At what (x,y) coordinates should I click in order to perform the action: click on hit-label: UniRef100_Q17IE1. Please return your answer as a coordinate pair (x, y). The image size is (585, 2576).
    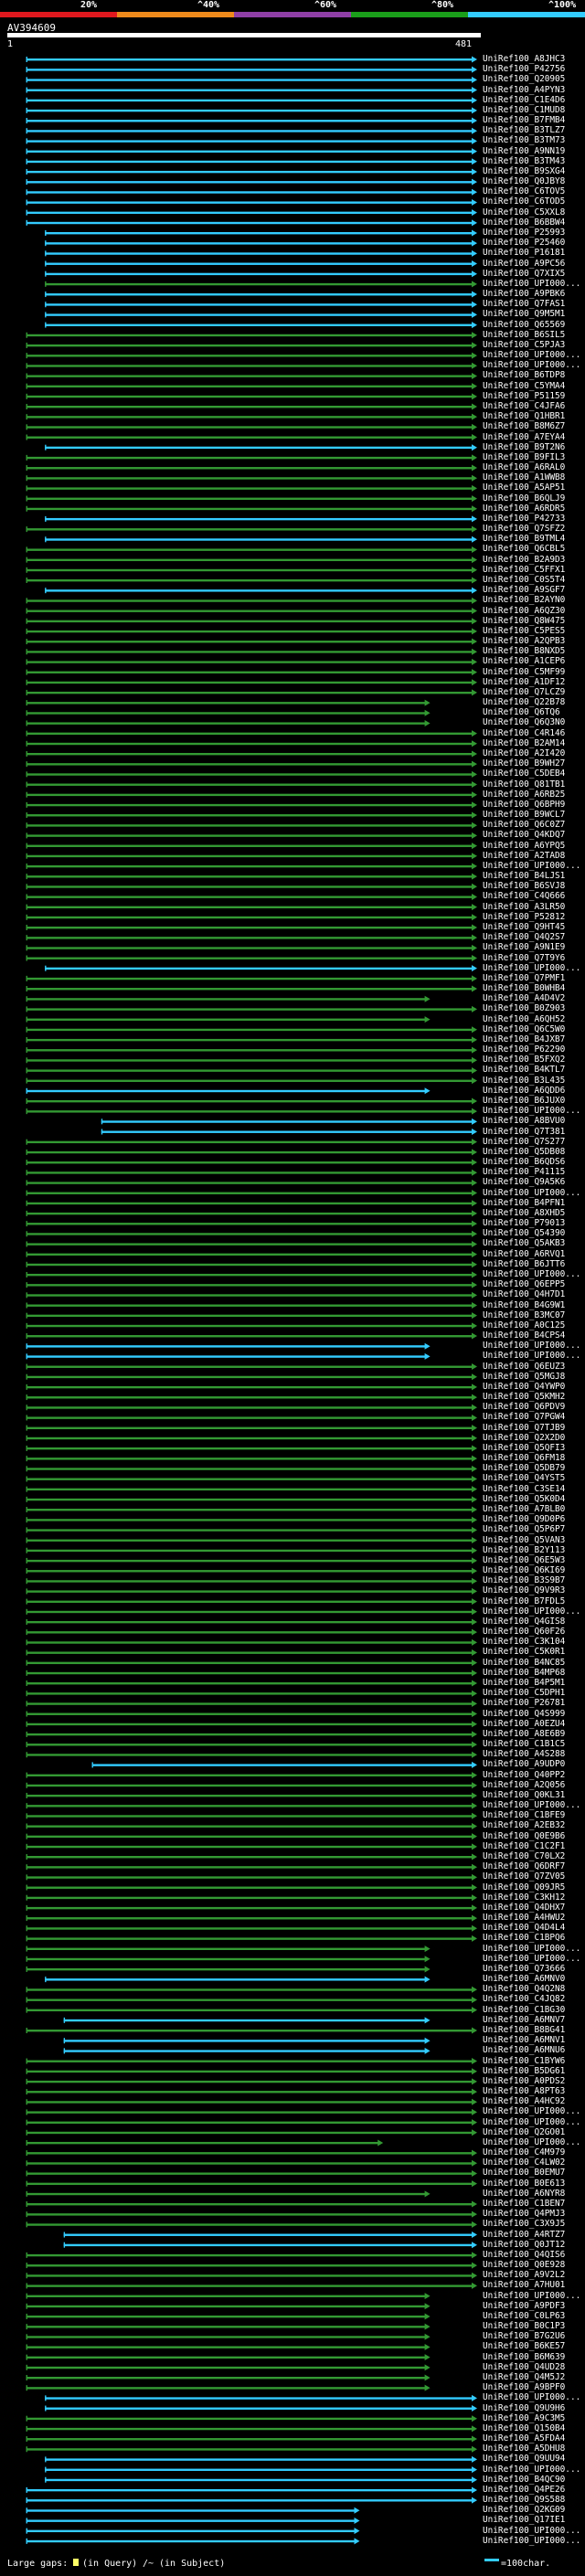
    Looking at the image, I should click on (524, 2520).